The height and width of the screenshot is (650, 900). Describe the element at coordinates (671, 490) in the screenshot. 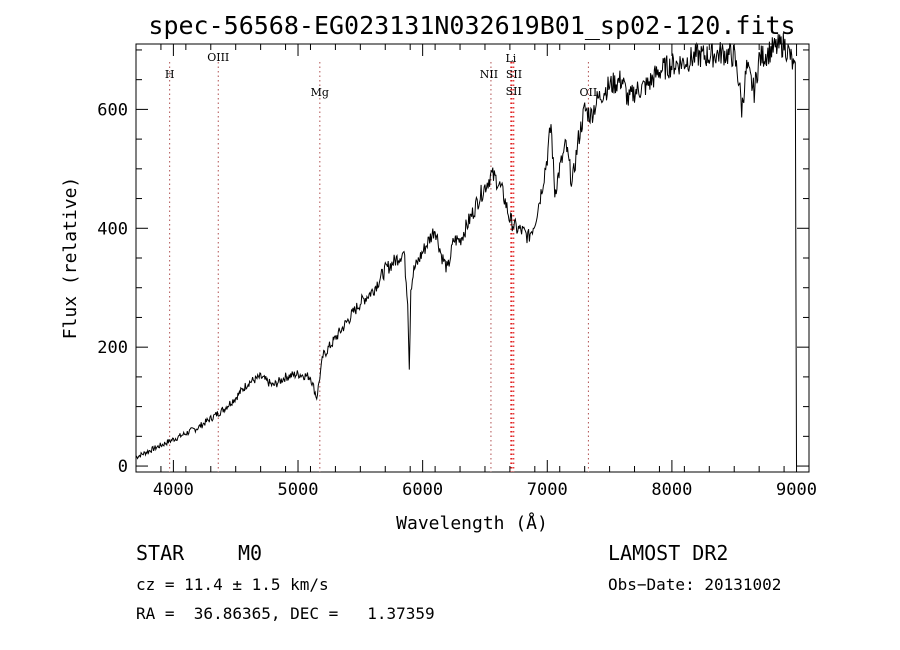

I see `x-tick-label: 8000` at that location.